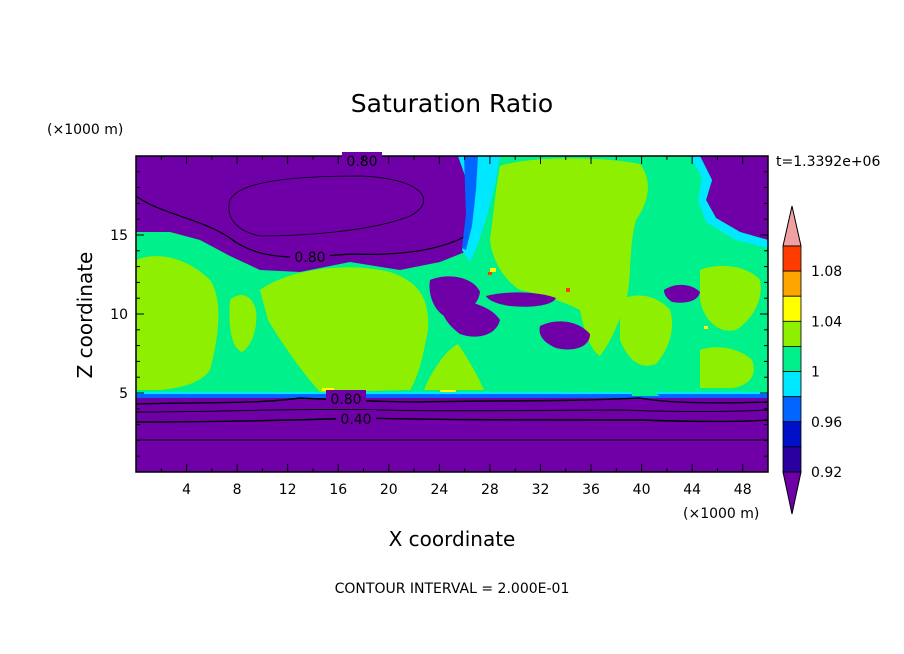 The width and height of the screenshot is (904, 654). I want to click on colorbar-bottom-arrow, so click(792, 493).